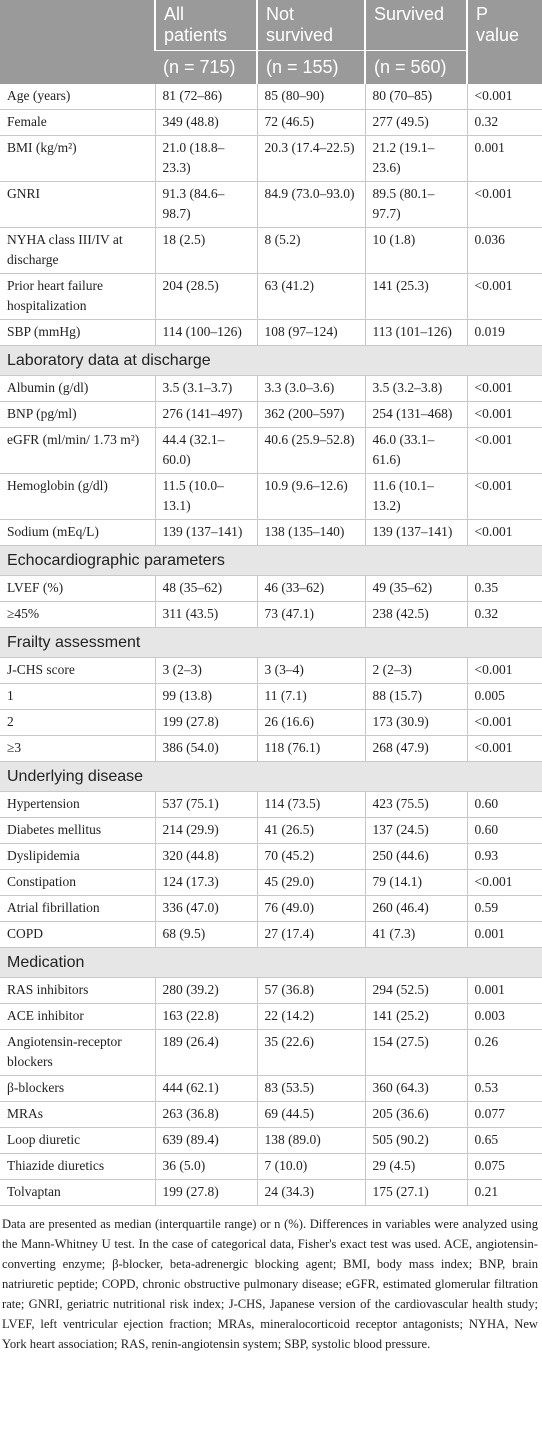  I want to click on cell: 113 (101–126), so click(415, 332).